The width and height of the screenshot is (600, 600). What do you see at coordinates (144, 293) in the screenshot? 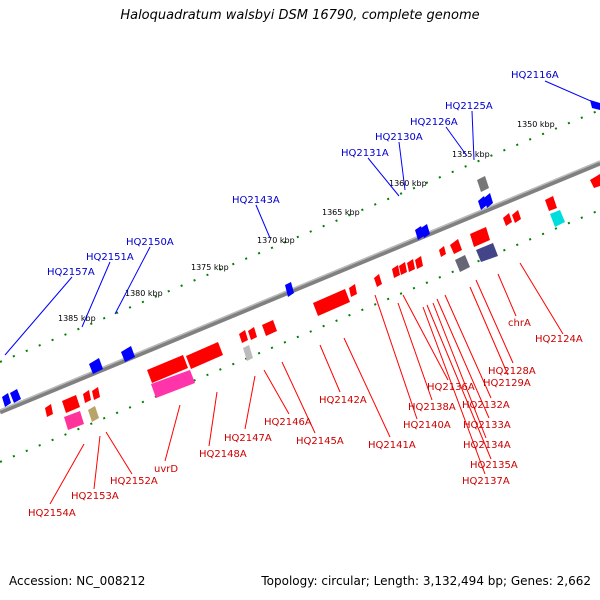
I see `scale-label-1380: 1380 kbp` at bounding box center [144, 293].